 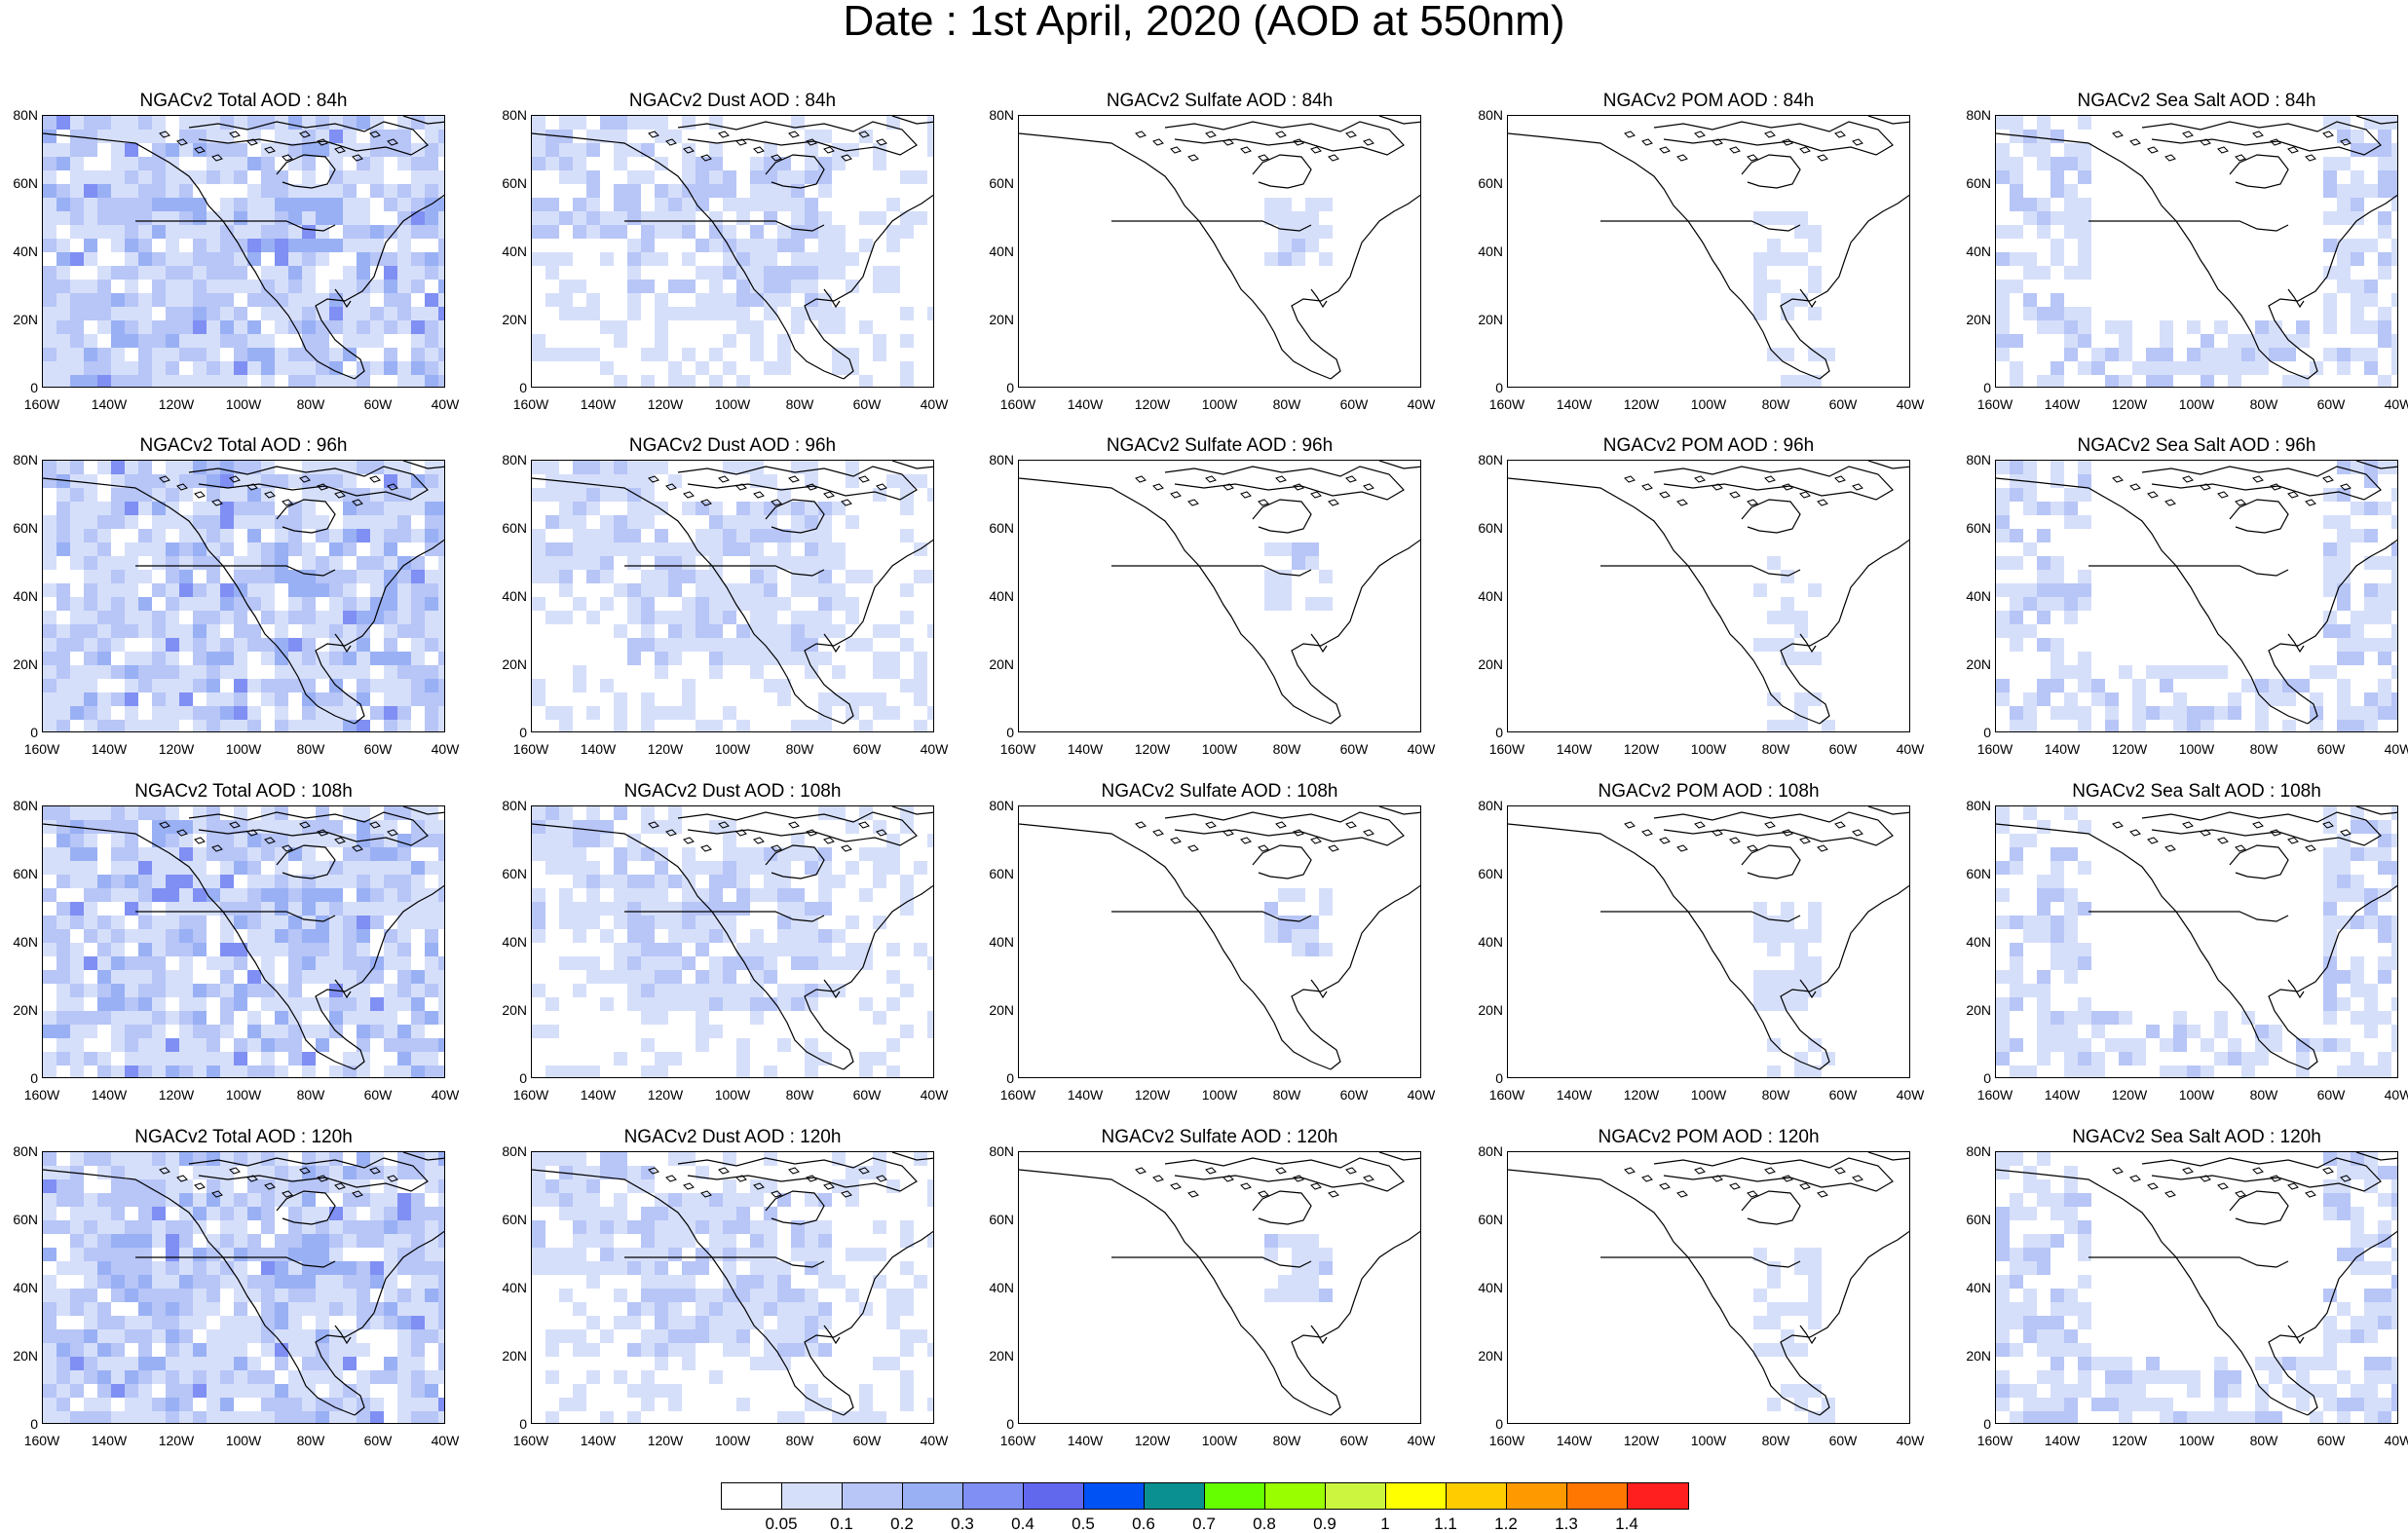 I want to click on panel-title: NGACv2 POM AOD : 108h, so click(x=1709, y=791).